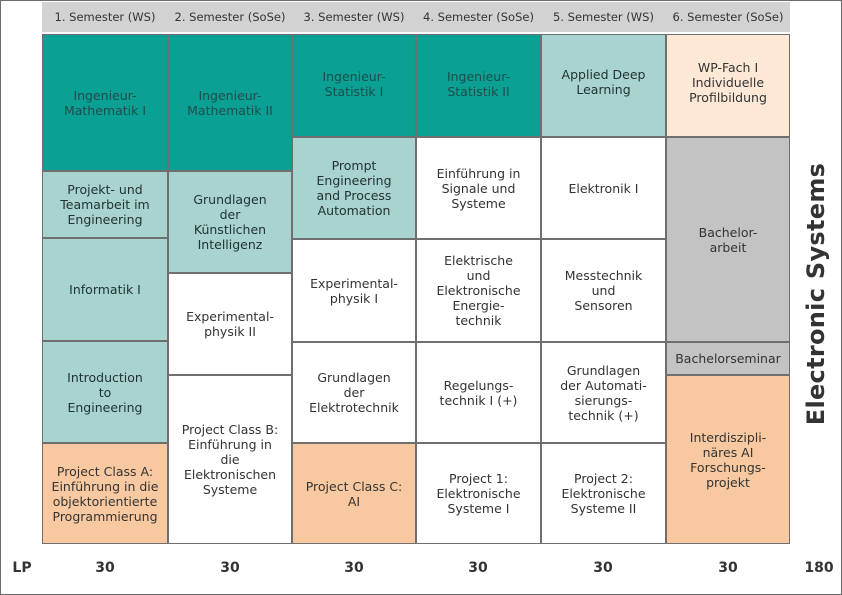 This screenshot has width=842, height=595. I want to click on semester-header-3: 3. Semester (WS), so click(354, 17).